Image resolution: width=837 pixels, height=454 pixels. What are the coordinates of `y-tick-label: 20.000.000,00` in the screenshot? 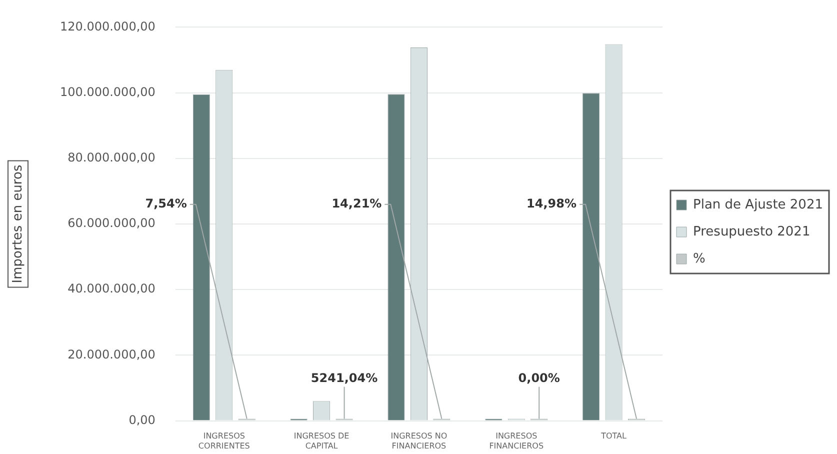 It's located at (112, 354).